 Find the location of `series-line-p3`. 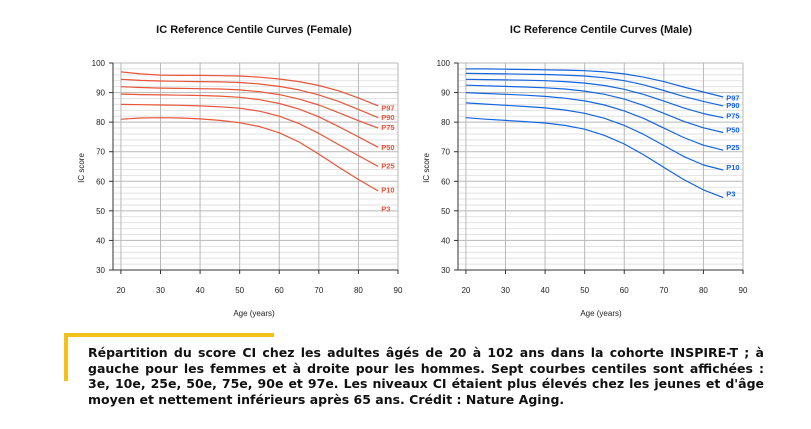

series-line-p3 is located at coordinates (594, 158).